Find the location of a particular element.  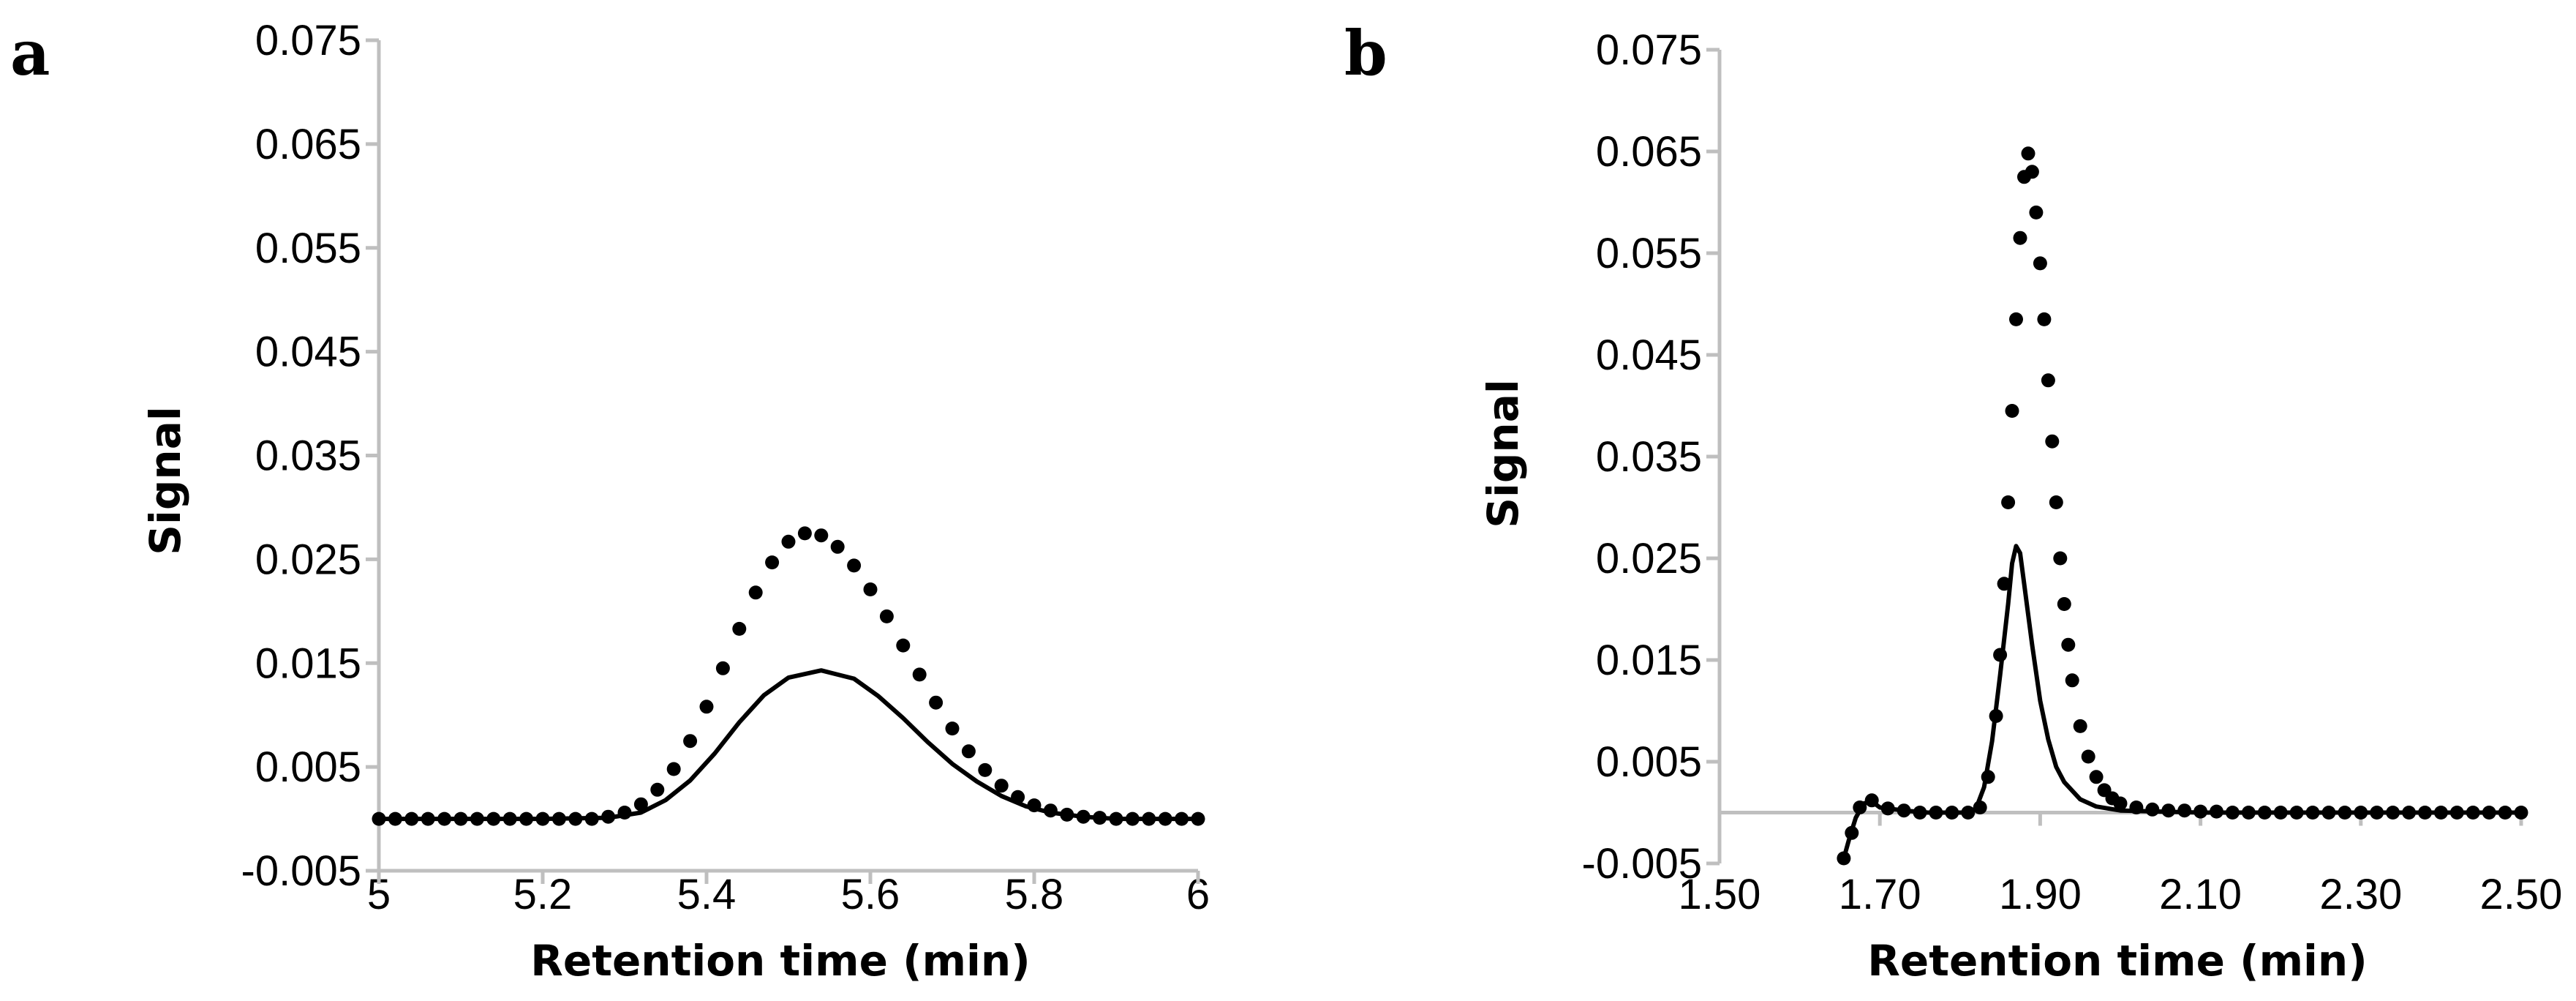

panel-b-y-tick-label: 0.025 is located at coordinates (1649, 558).